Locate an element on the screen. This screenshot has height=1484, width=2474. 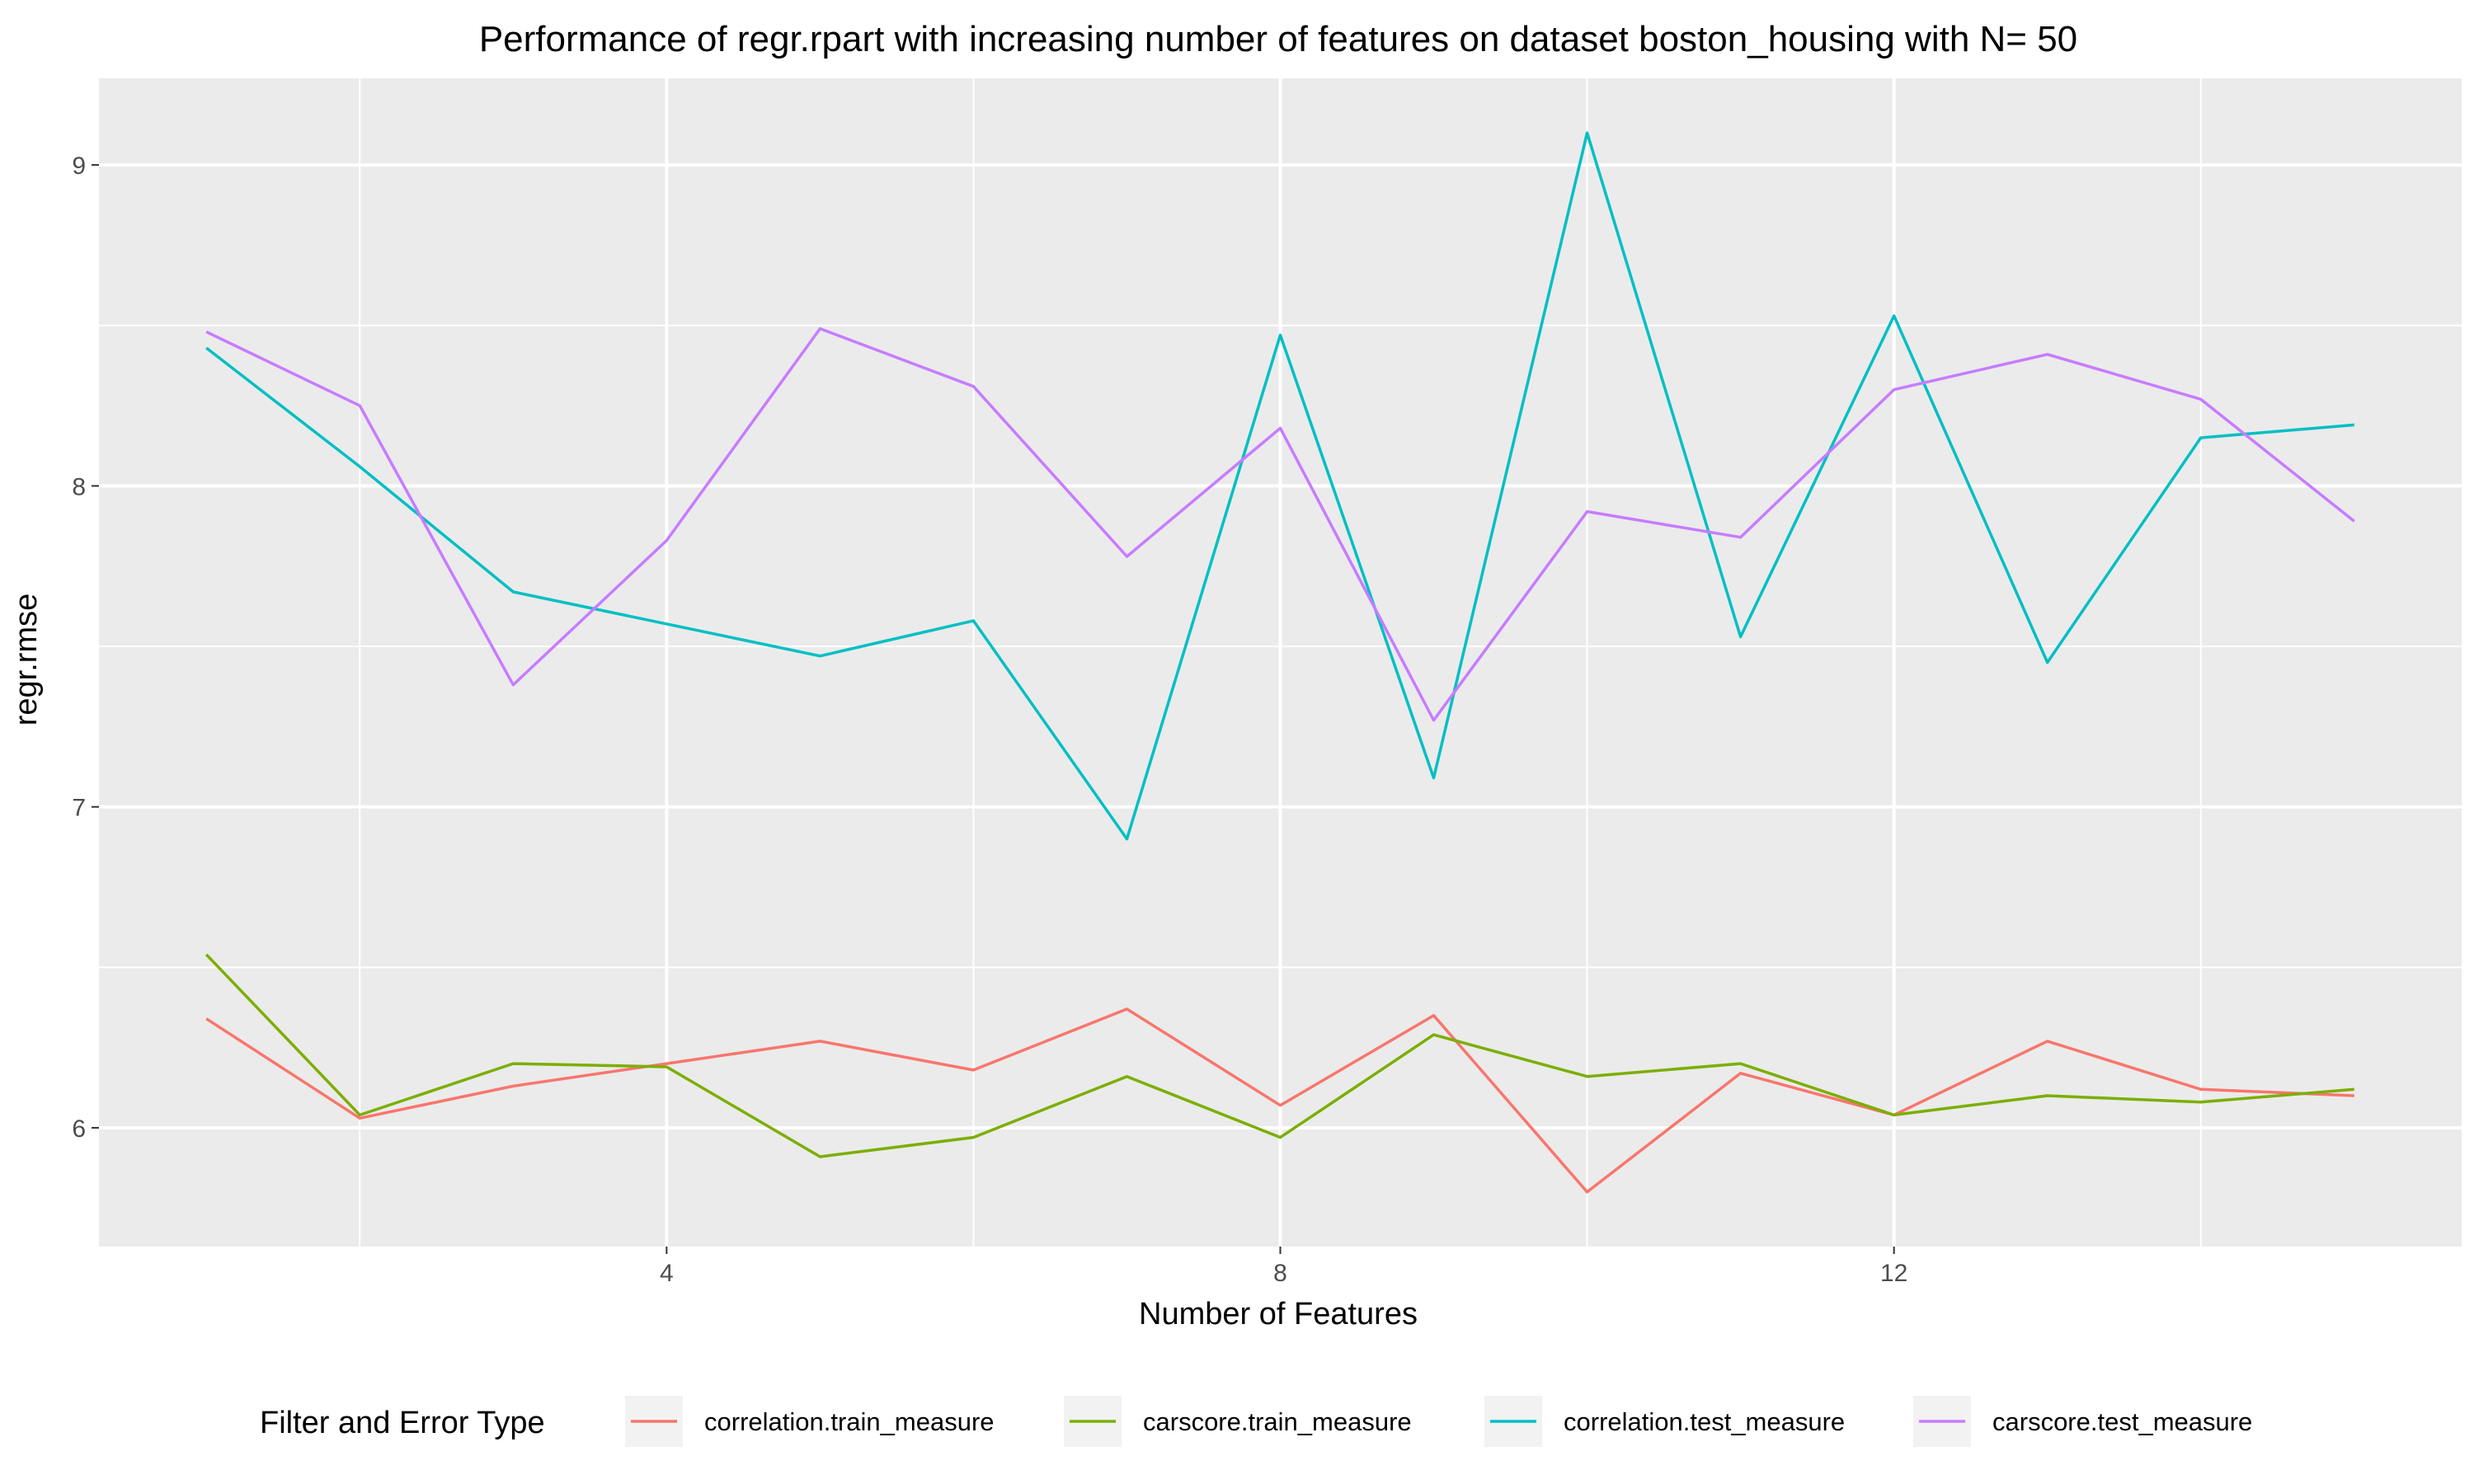
y-tick-label-1: 7 is located at coordinates (79, 808).